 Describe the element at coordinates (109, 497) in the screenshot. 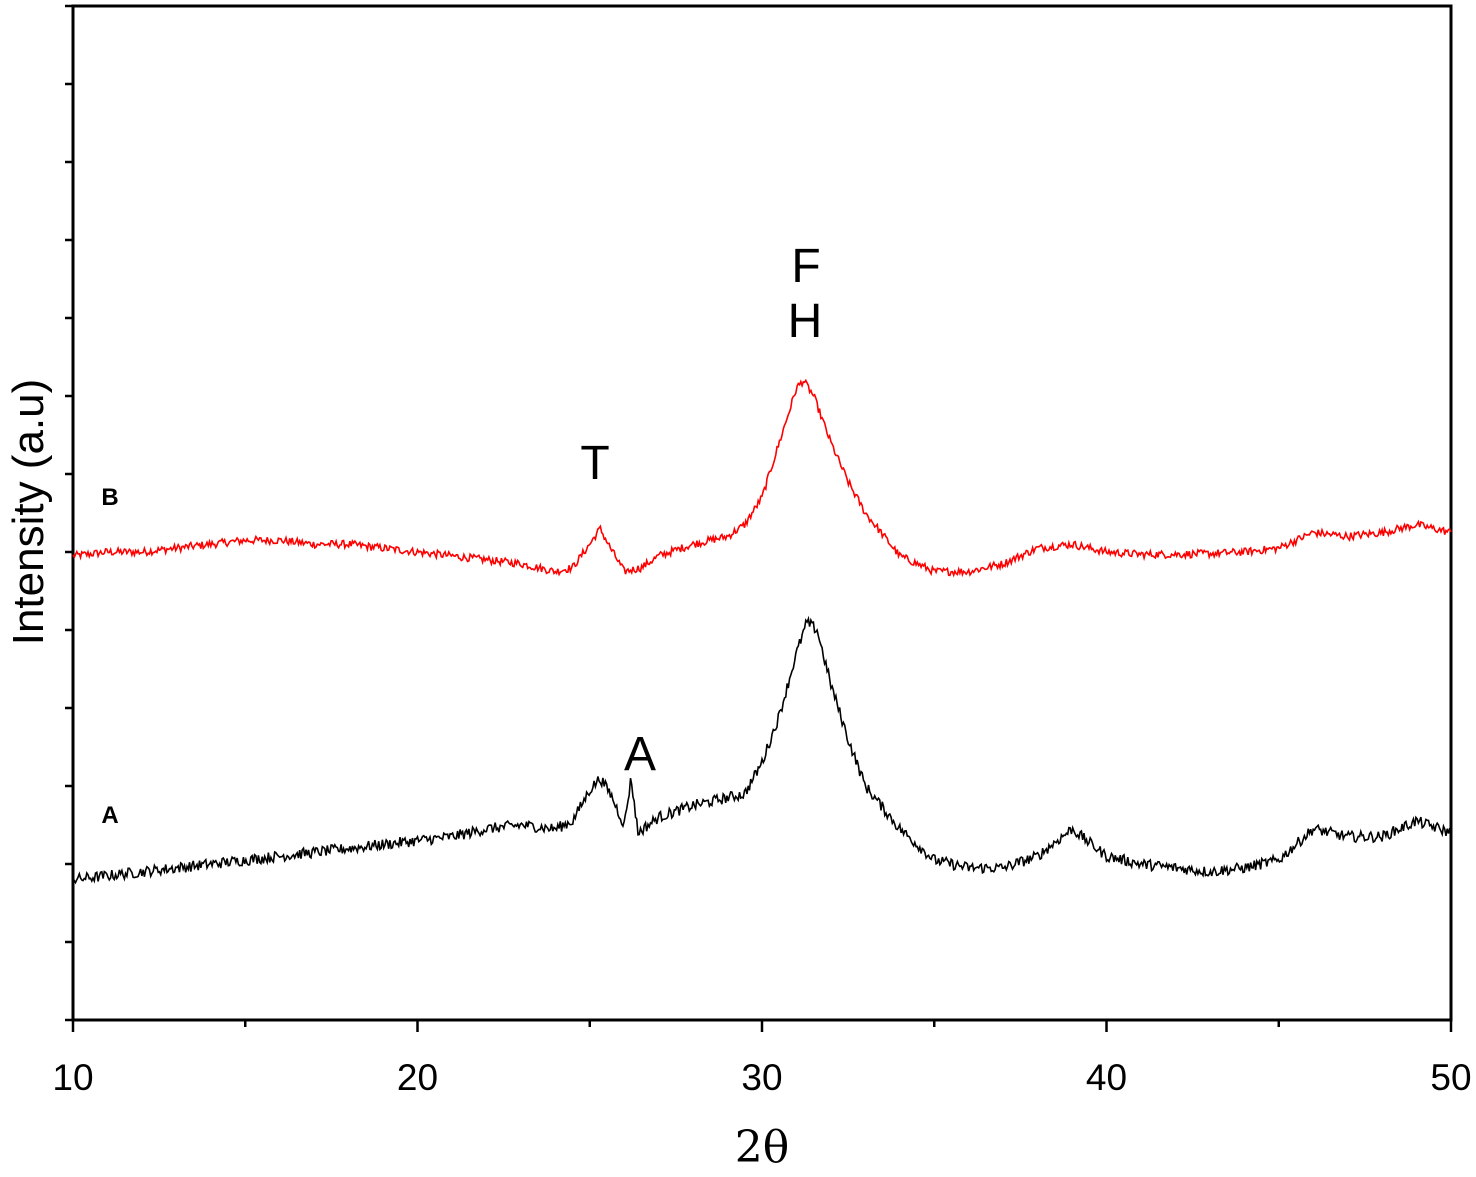

I see `series-b-label: B` at that location.